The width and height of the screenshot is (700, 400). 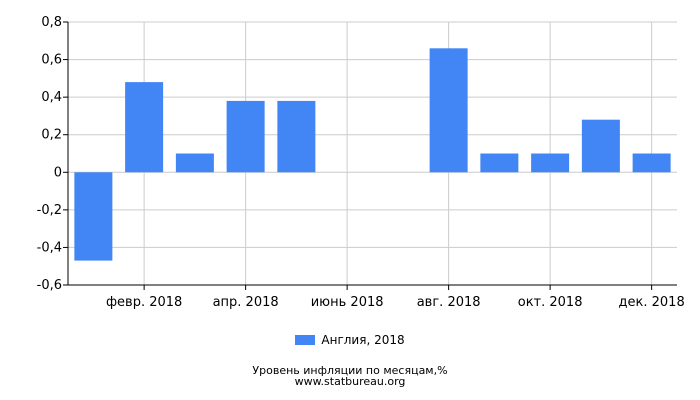 What do you see at coordinates (363, 340) in the screenshot?
I see `legend-label: Англия, 2018` at bounding box center [363, 340].